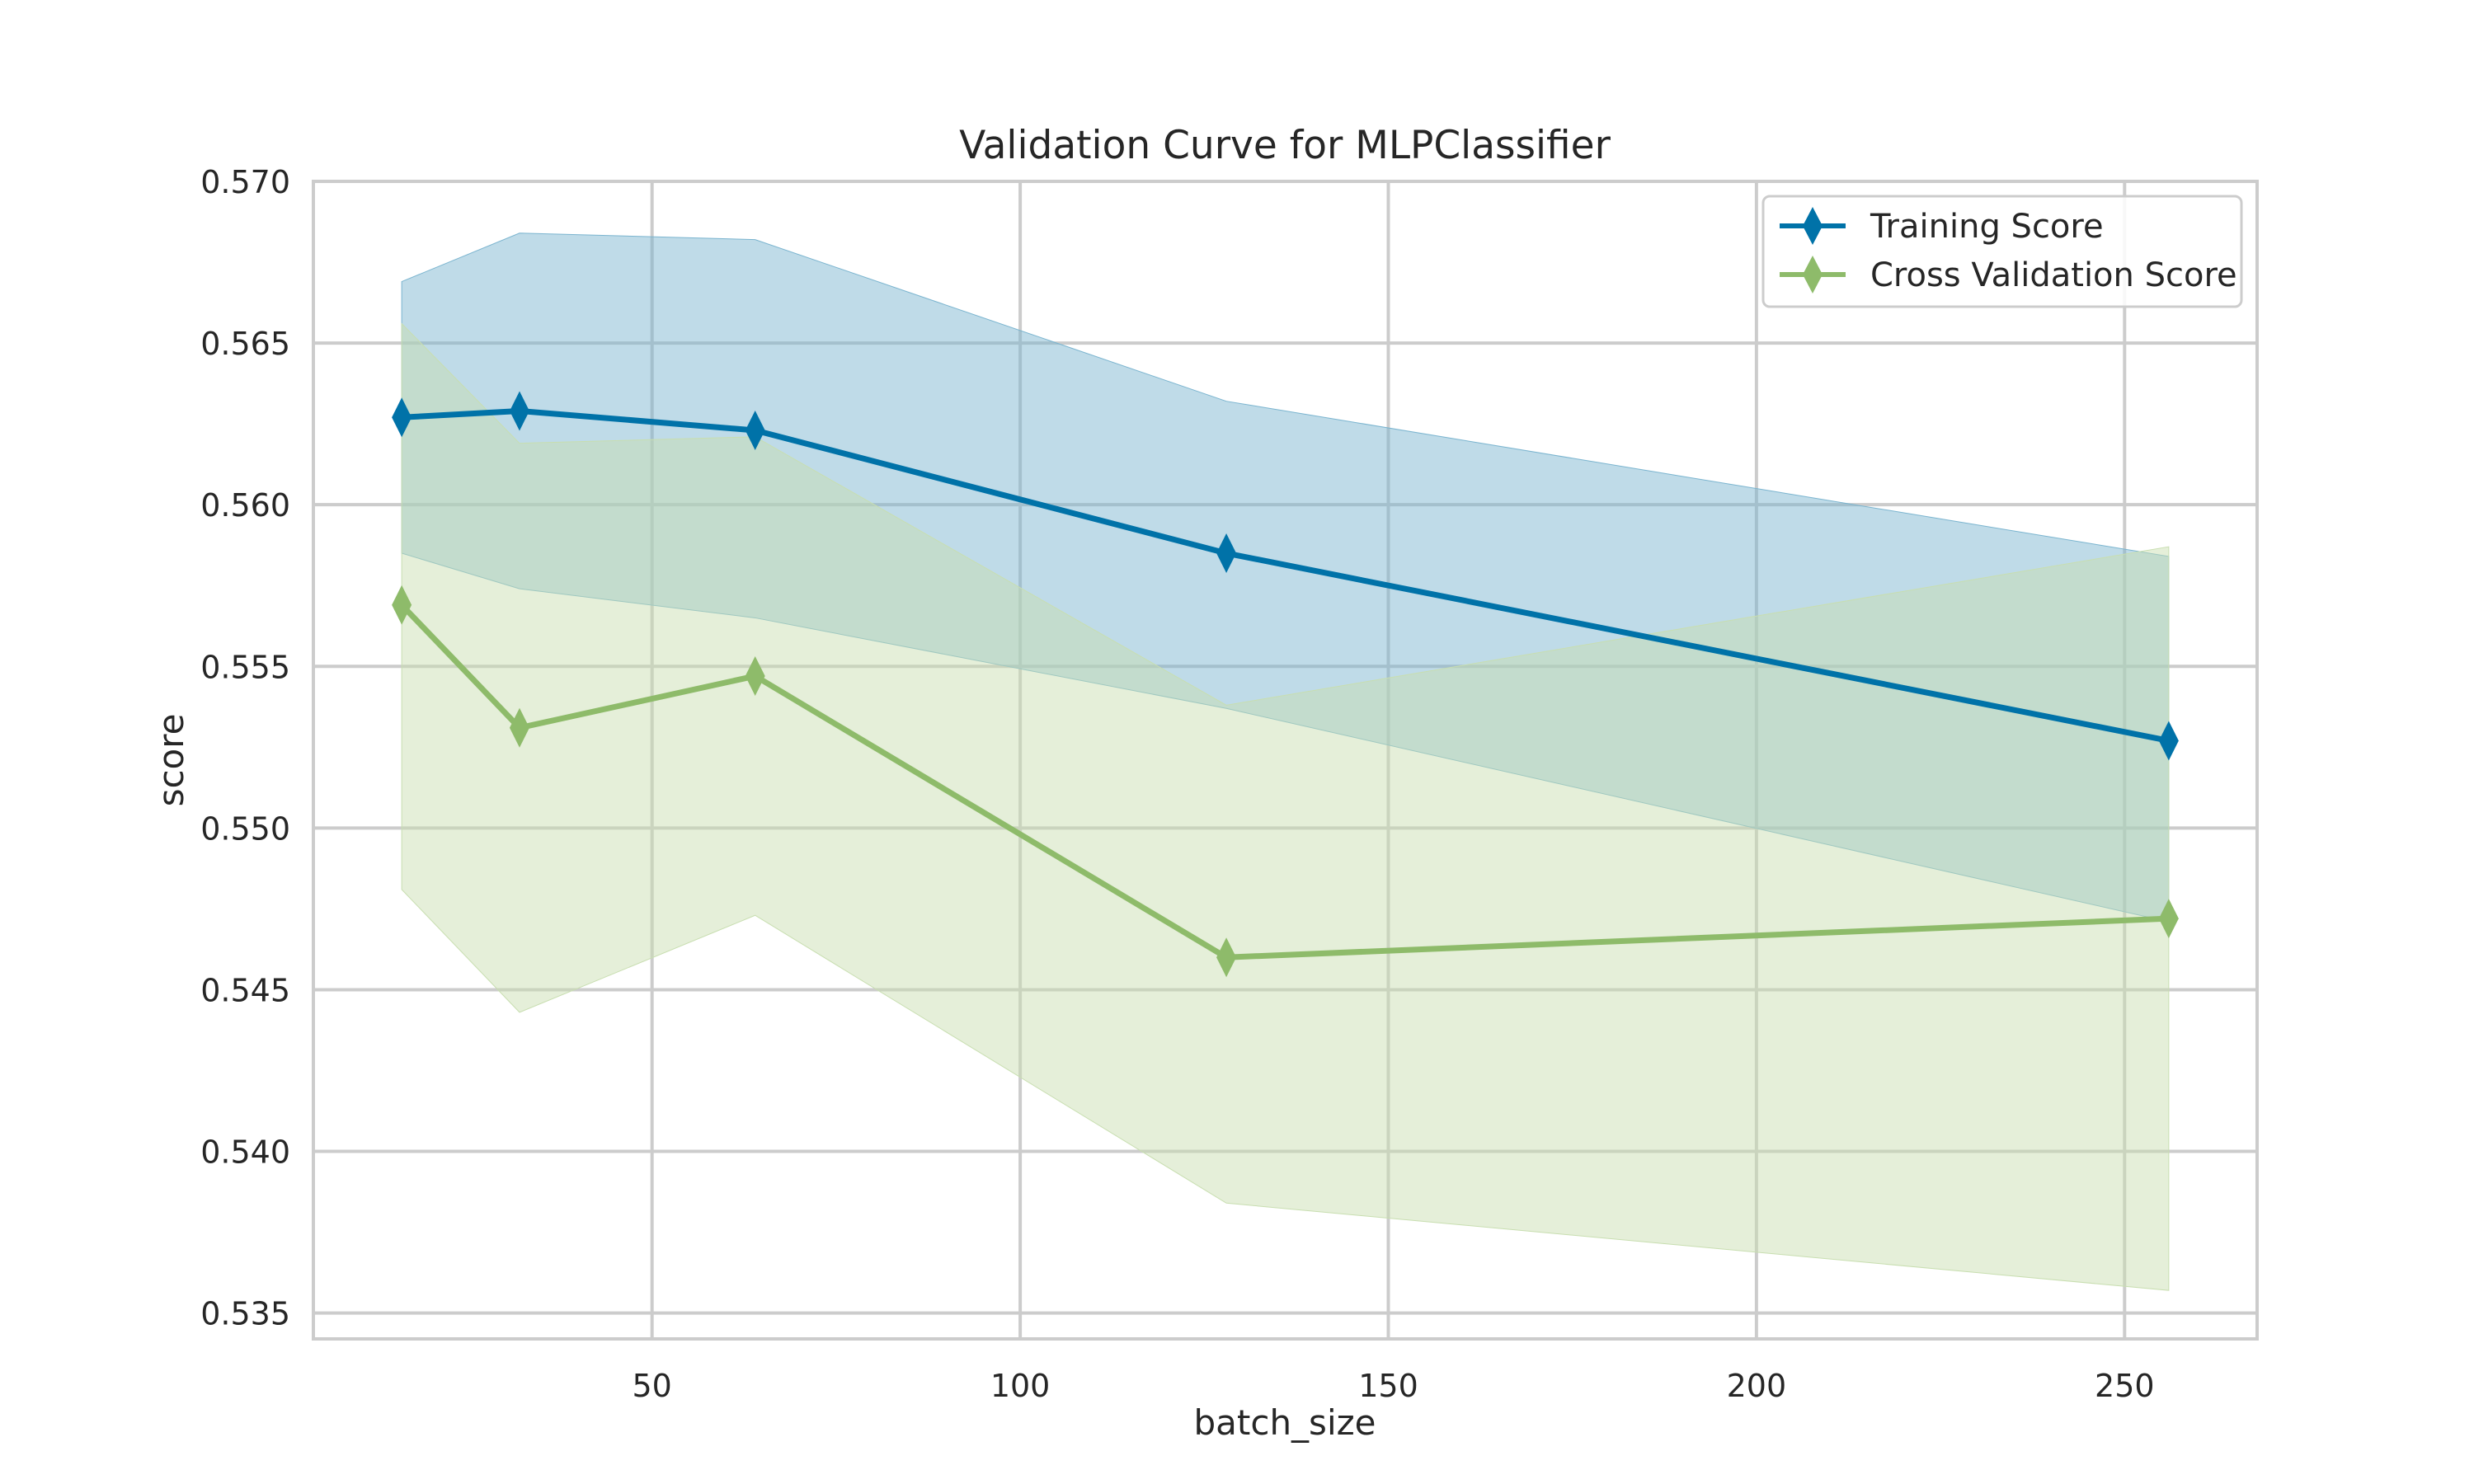 The width and height of the screenshot is (2474, 1484). I want to click on legend: Training Score Cross Validation Score, so click(2002, 251).